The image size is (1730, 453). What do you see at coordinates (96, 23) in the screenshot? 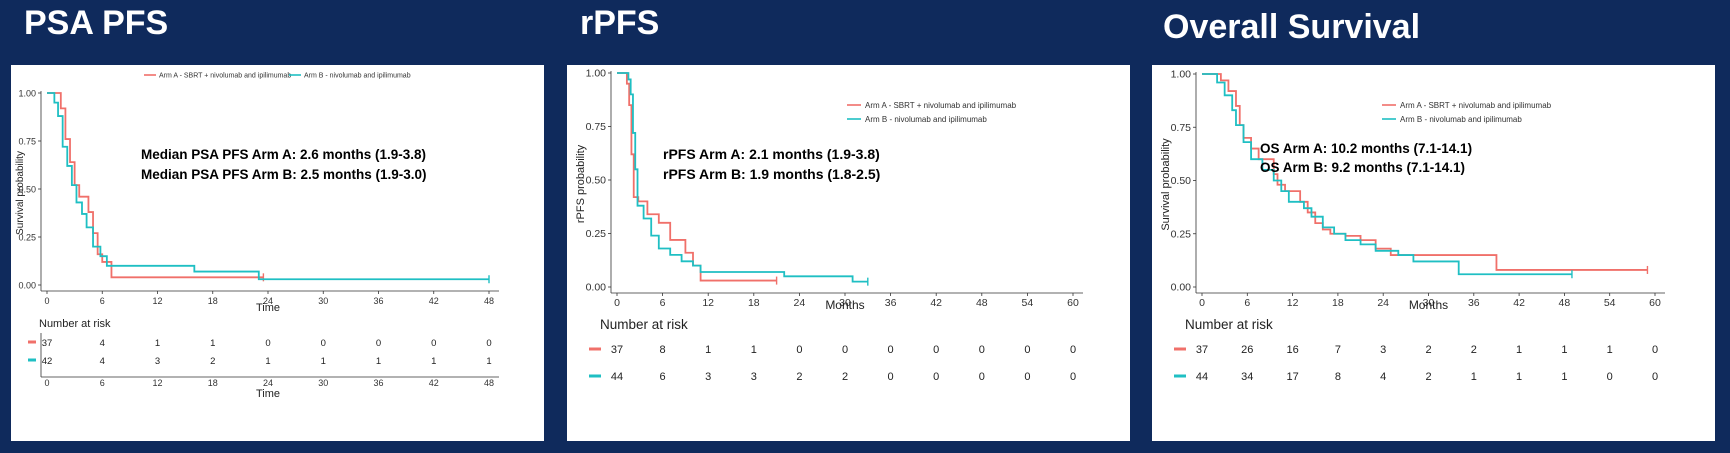
I see `psa-pfs-heading: PSA PFS` at bounding box center [96, 23].